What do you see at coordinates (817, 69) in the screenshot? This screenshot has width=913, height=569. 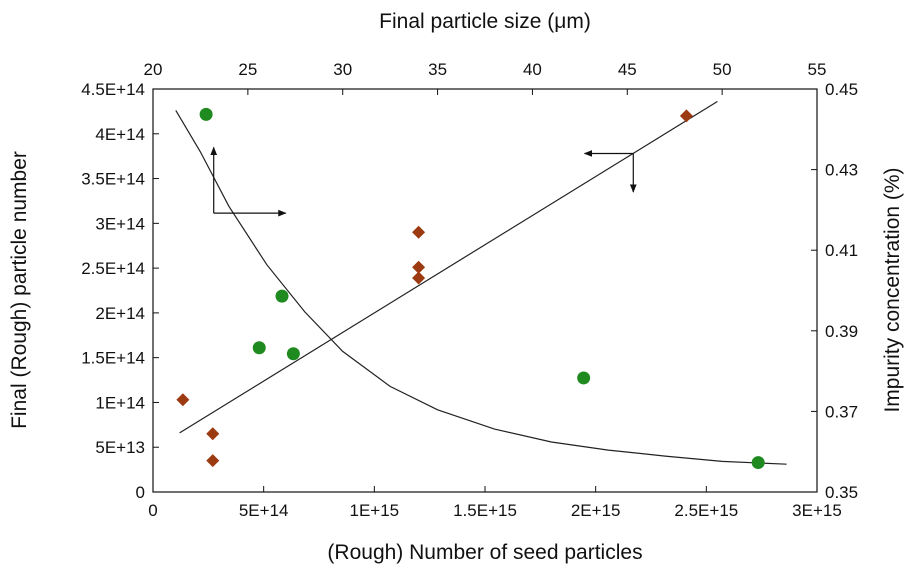 I see `top-tick-label: 55` at bounding box center [817, 69].